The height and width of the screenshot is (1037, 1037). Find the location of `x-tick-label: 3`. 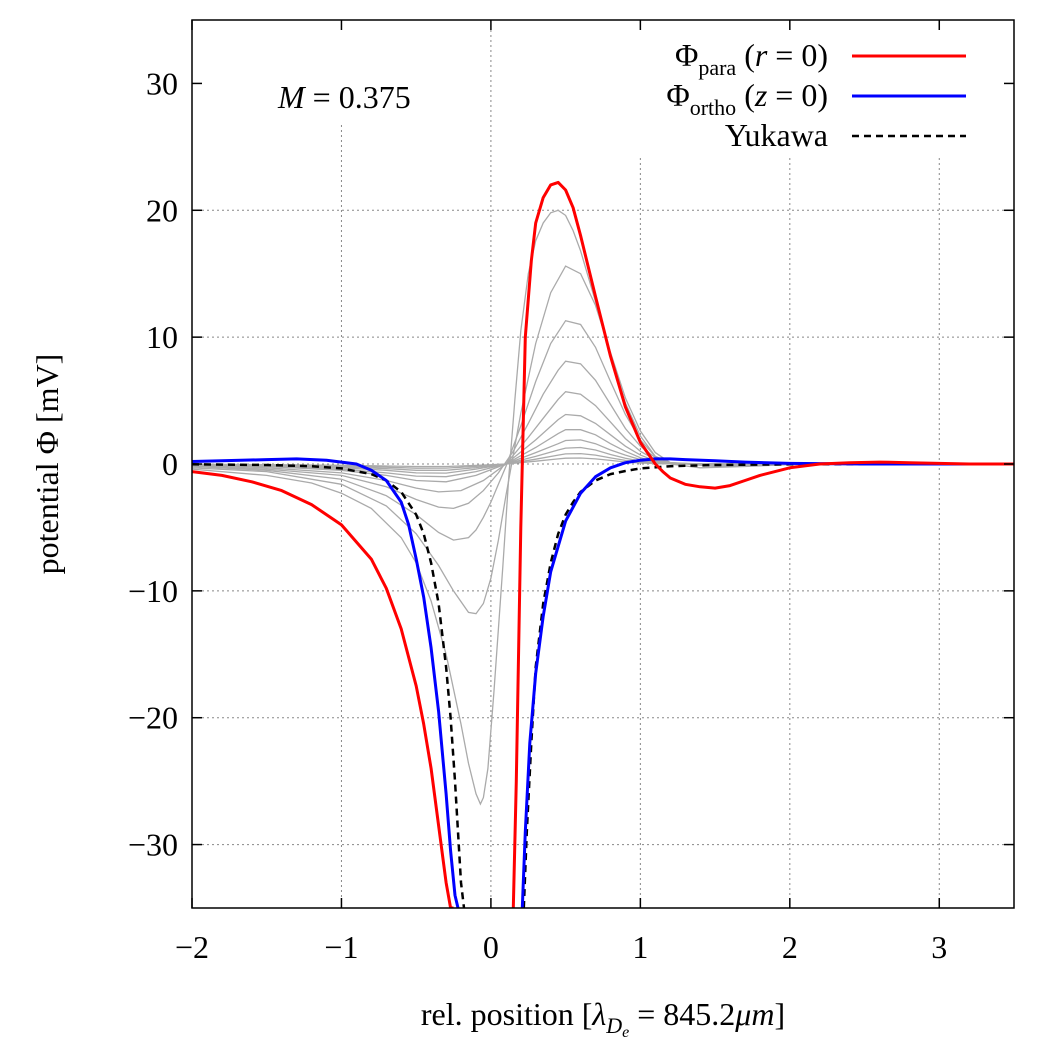

x-tick-label: 3 is located at coordinates (939, 947).